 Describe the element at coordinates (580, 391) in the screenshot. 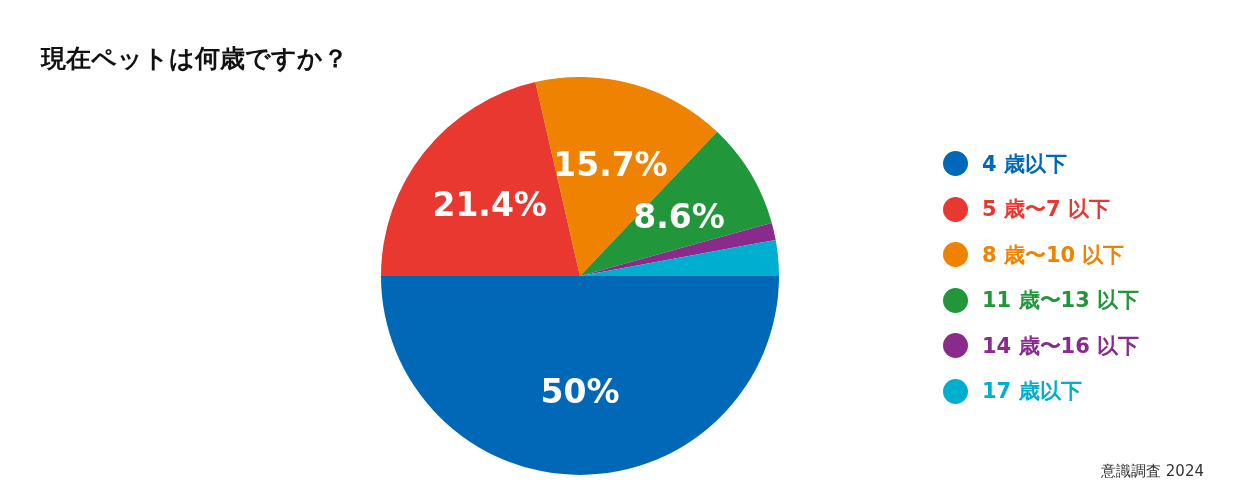

I see `data-label: 50%` at that location.